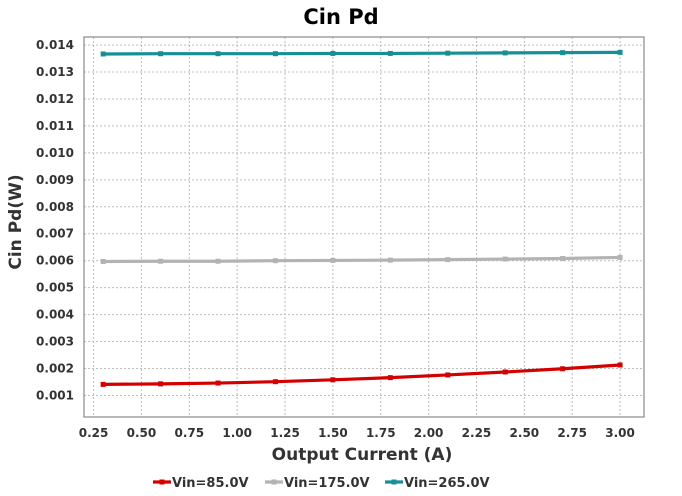 This screenshot has width=682, height=496. I want to click on x-tick-label: 2.25, so click(477, 433).